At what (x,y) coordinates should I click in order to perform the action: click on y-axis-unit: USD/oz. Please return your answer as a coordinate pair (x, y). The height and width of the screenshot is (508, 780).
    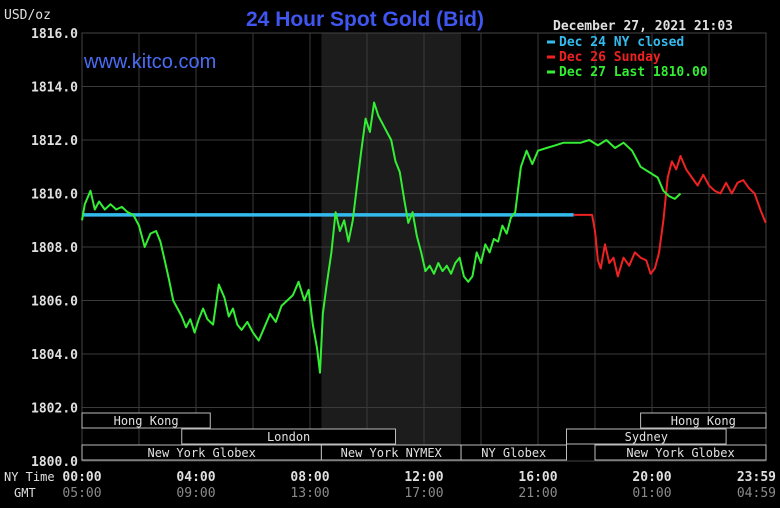
    Looking at the image, I should click on (27, 15).